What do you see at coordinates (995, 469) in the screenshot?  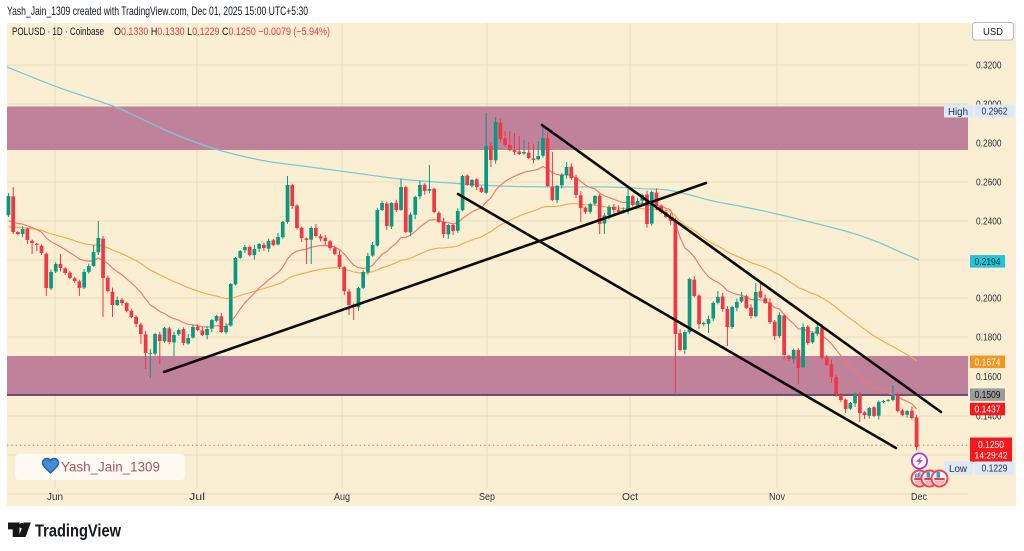 I see `svg-text: 0.1229` at bounding box center [995, 469].